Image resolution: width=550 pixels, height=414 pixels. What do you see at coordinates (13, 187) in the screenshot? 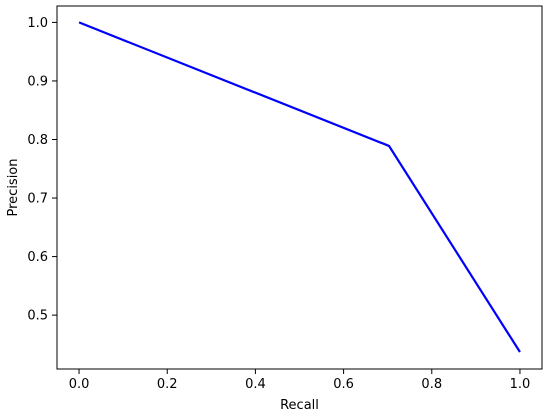
I see `y-axis-label: Precision` at bounding box center [13, 187].